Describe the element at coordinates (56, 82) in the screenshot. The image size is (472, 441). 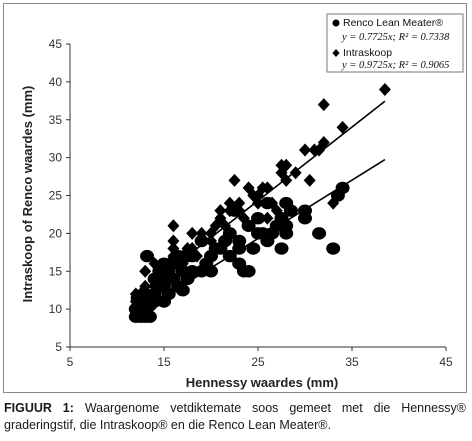
I see `y-tick-label: 40` at that location.